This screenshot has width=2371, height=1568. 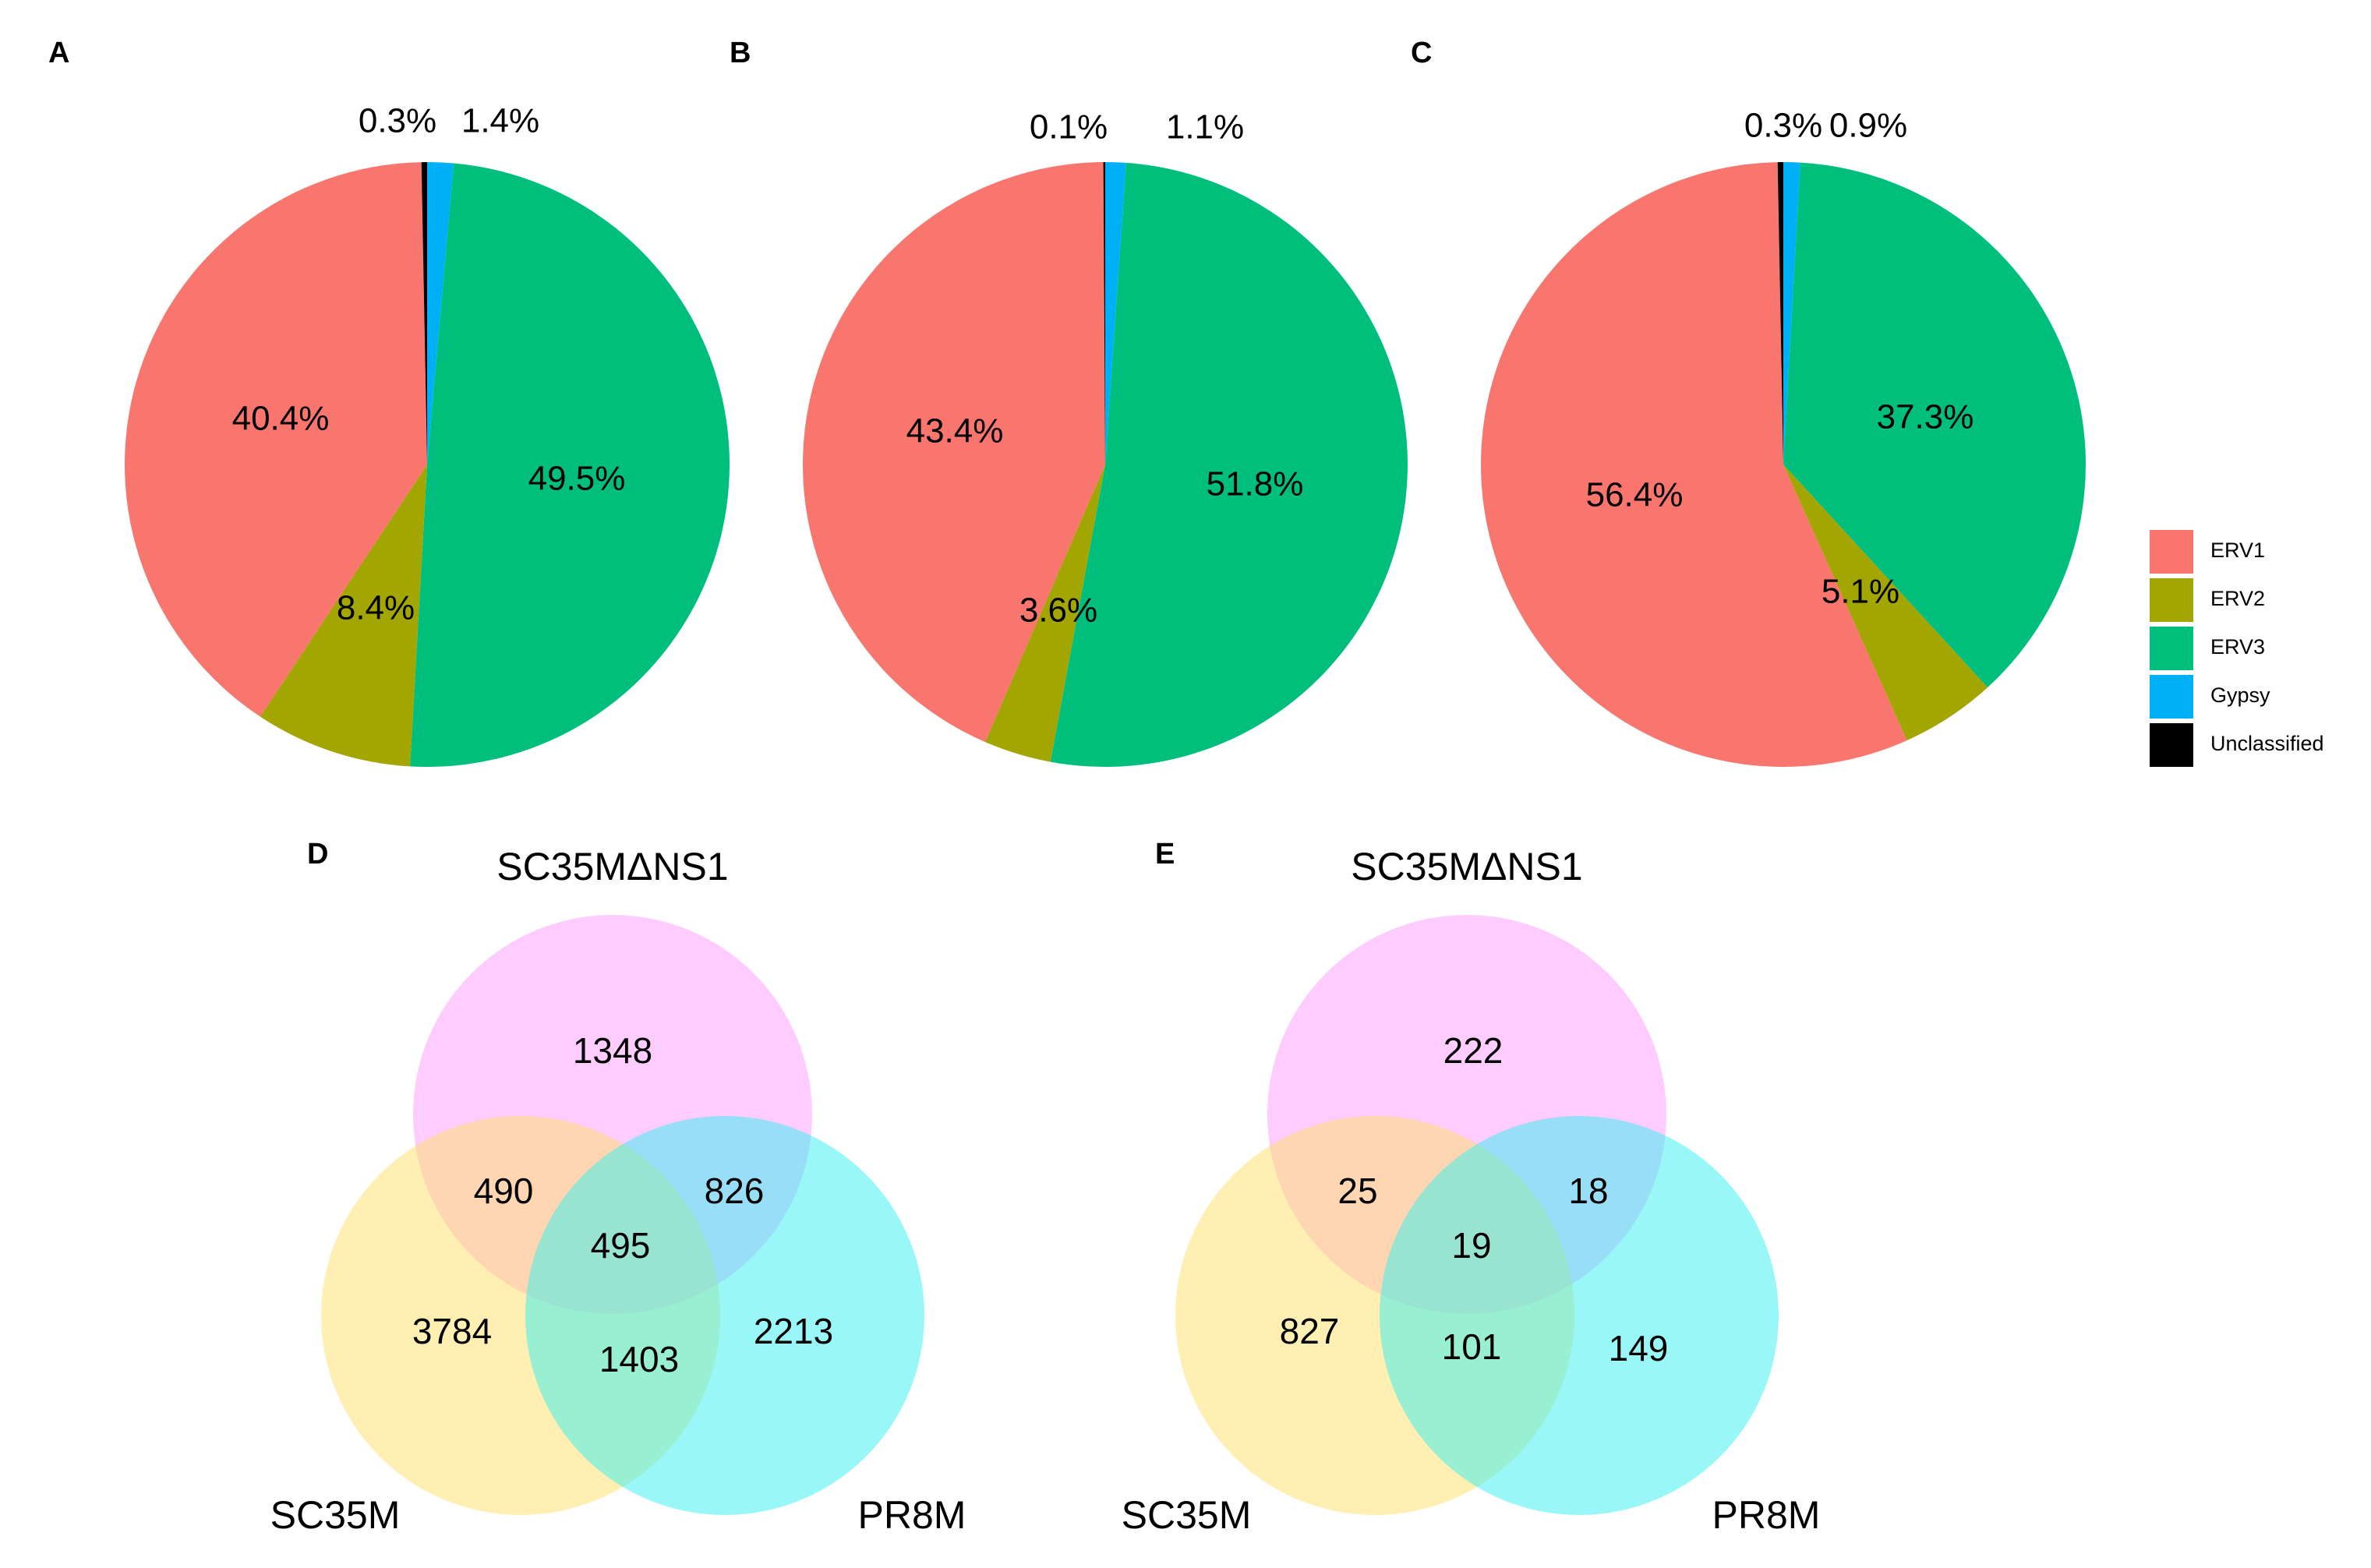 I want to click on panel-label-e: E, so click(x=1165, y=854).